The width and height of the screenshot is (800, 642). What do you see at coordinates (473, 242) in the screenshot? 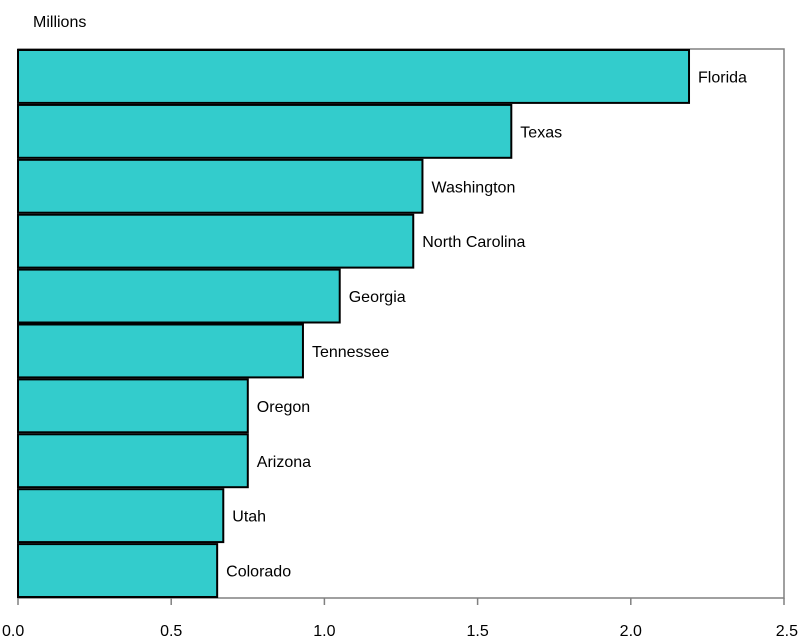
I see `category-label: North Carolina` at bounding box center [473, 242].